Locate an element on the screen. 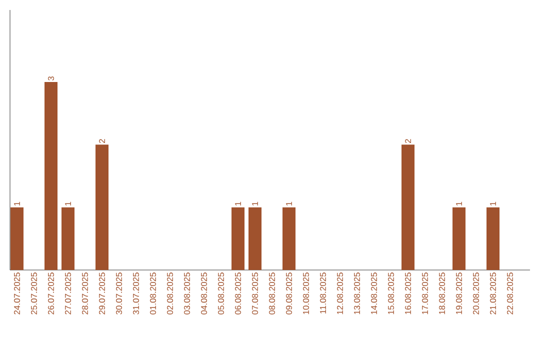  x-tick-label: 06.08.2025 is located at coordinates (238, 293).